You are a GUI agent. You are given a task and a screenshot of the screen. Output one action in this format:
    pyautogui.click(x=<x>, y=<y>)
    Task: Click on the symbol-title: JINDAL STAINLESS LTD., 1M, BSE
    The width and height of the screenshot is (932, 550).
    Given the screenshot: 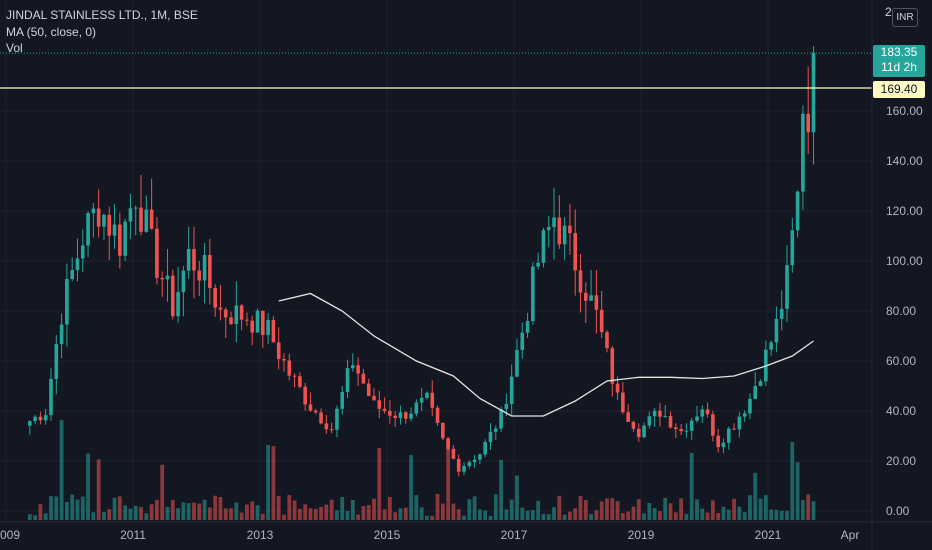 What is the action you would take?
    pyautogui.click(x=102, y=15)
    